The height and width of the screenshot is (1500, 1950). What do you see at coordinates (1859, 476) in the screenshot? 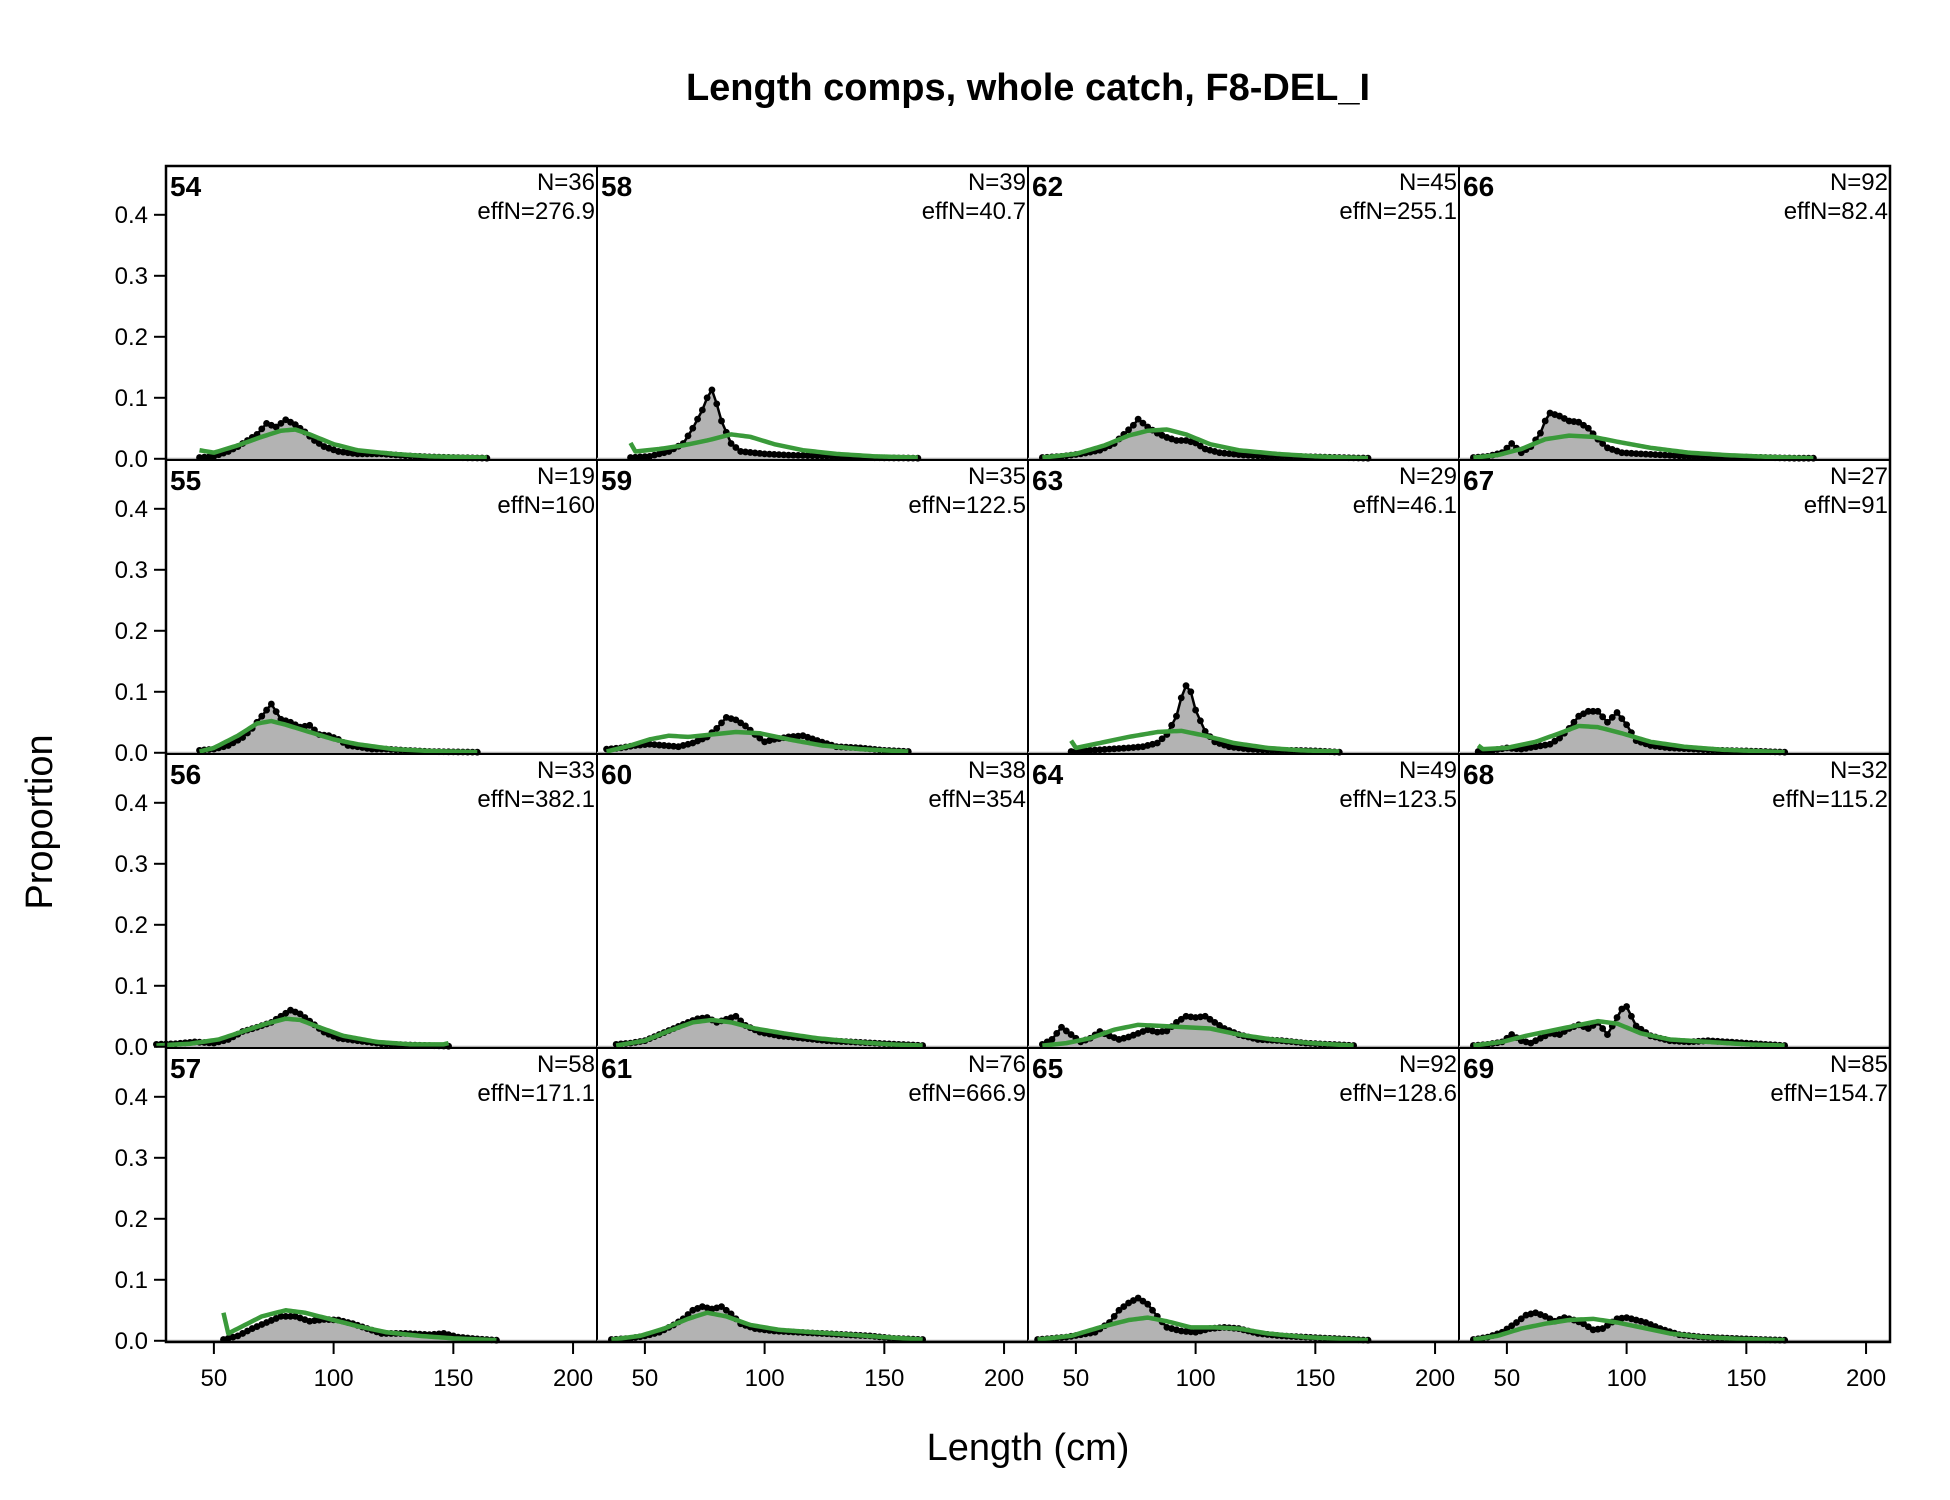
I see `panel-n-label: N=27` at bounding box center [1859, 476].